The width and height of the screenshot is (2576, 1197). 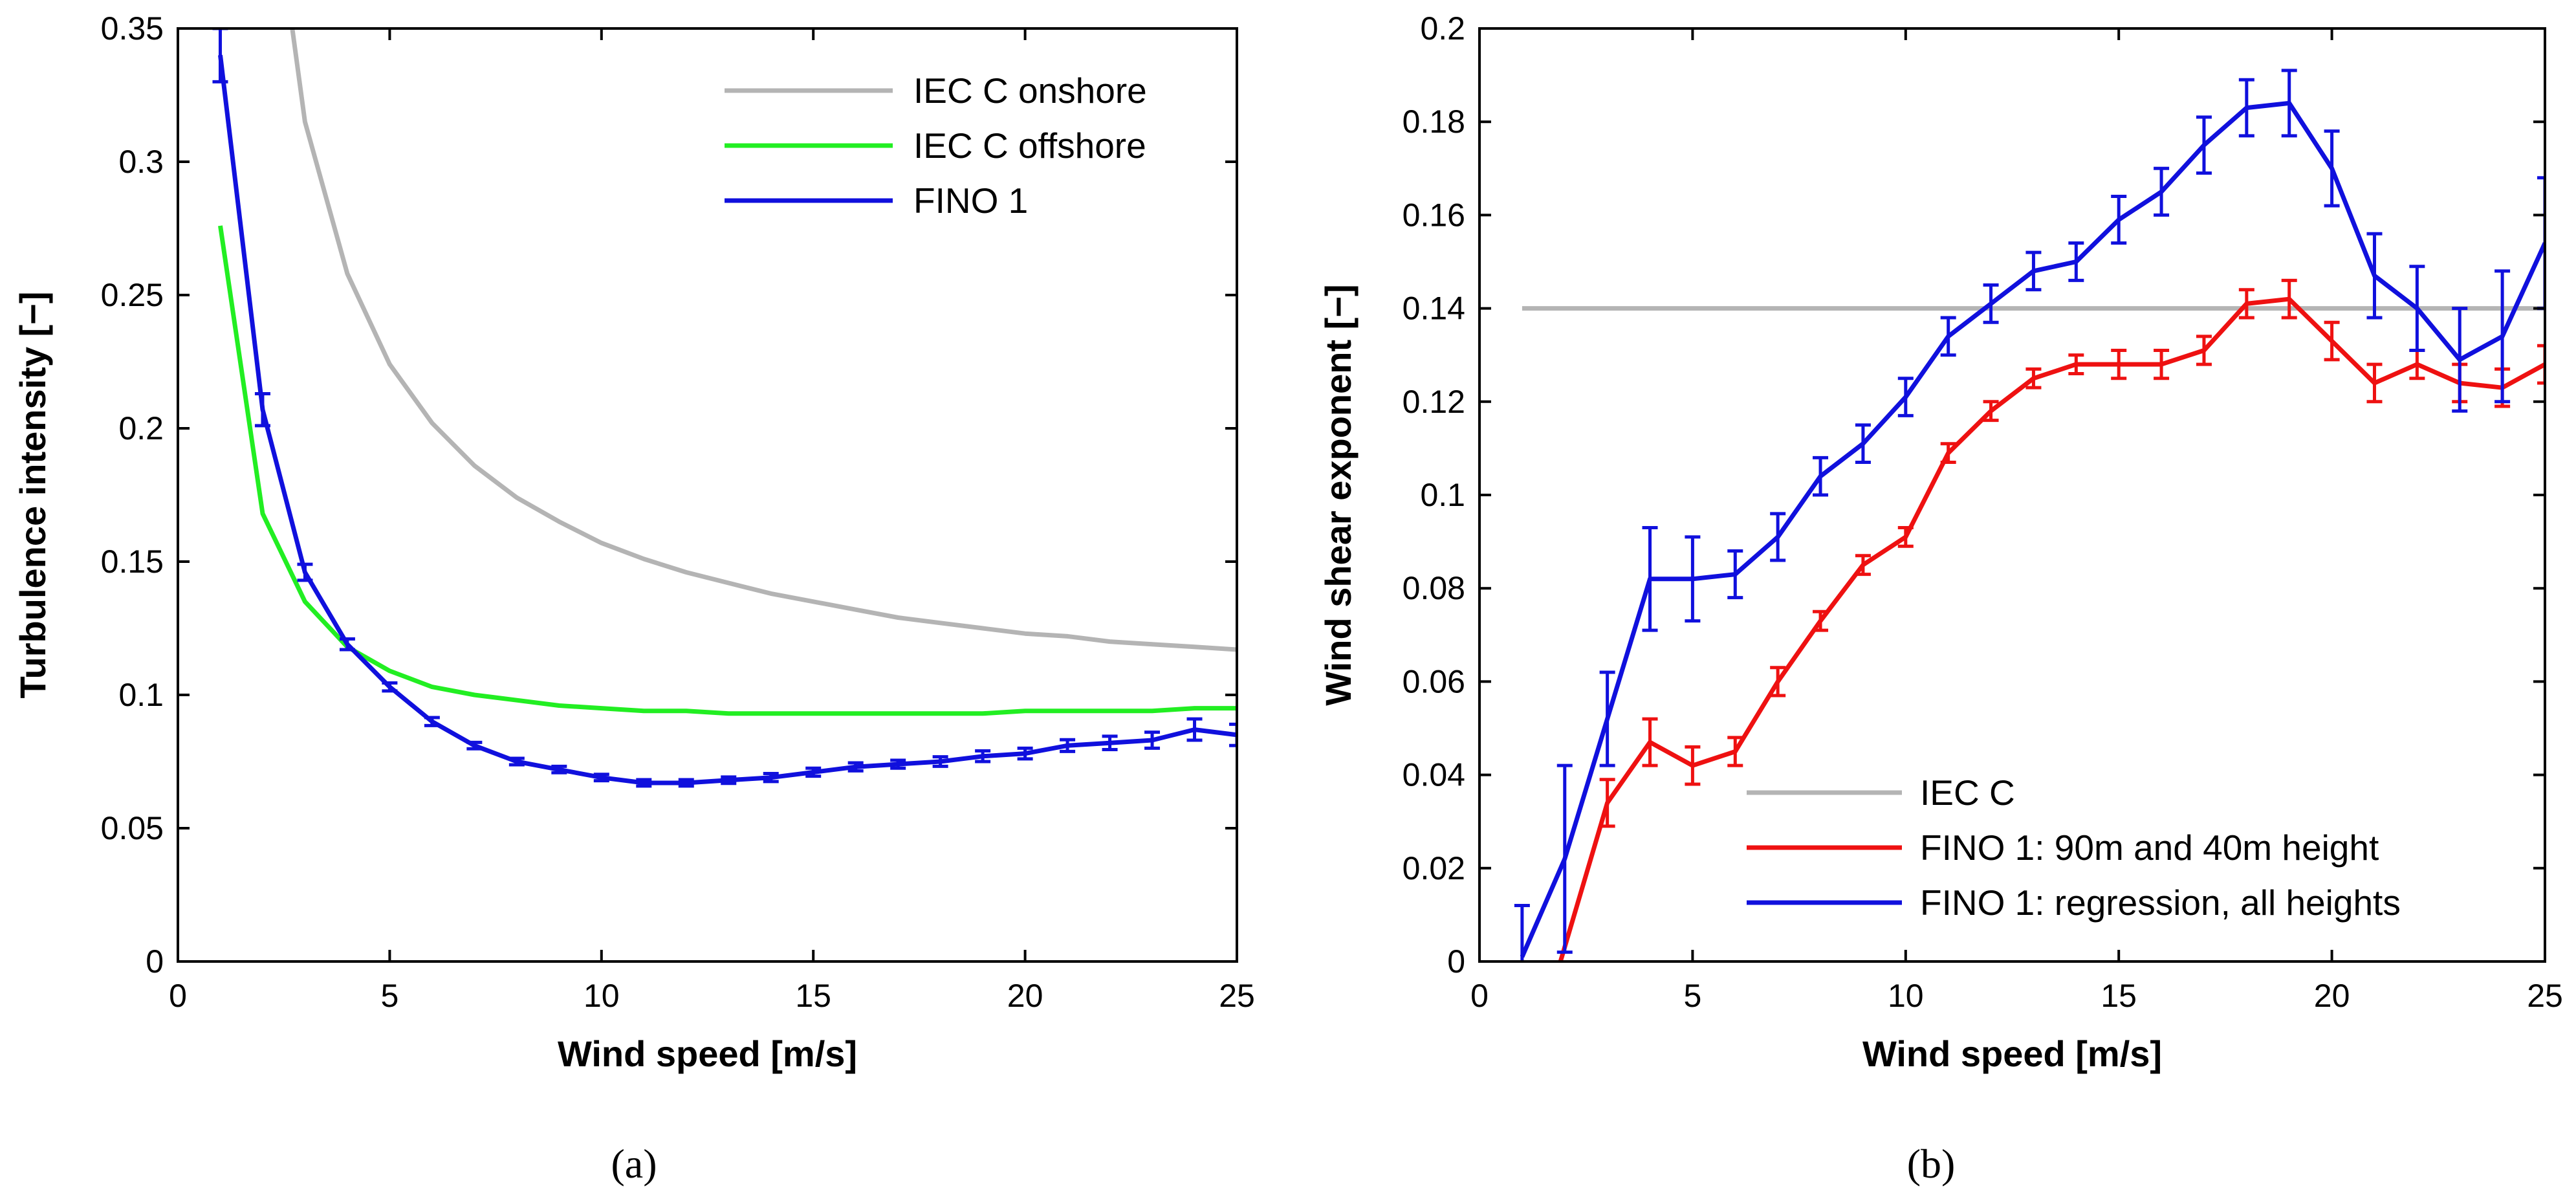 I want to click on panel-a-y-tick-label: 0.35, so click(x=132, y=29).